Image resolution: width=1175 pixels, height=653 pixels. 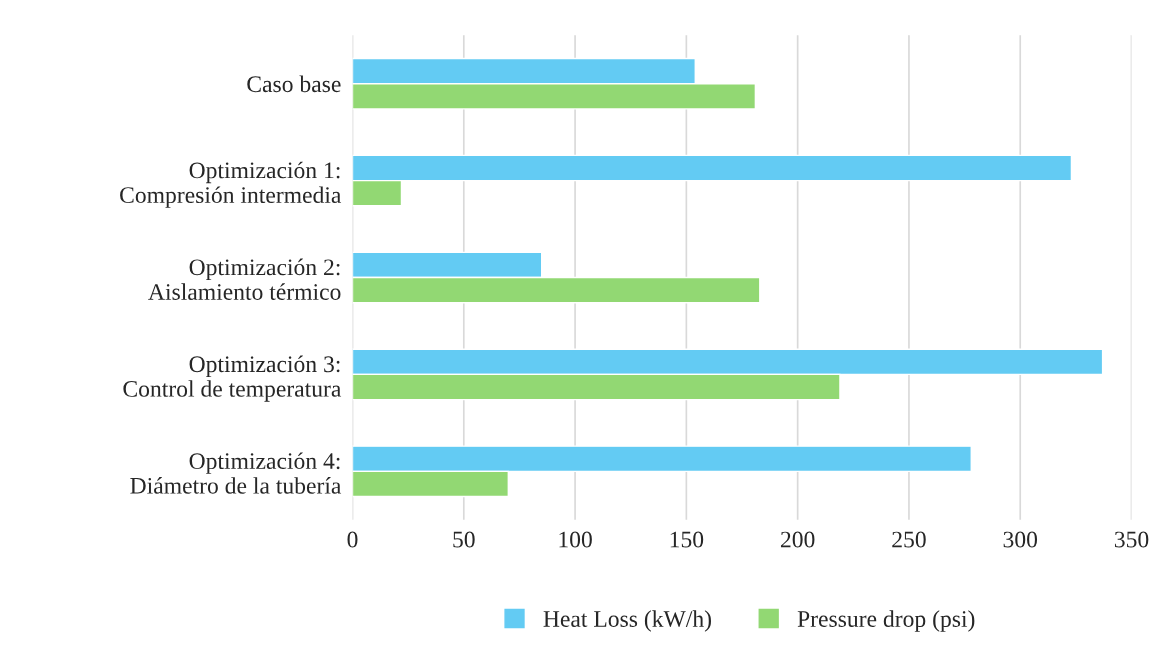 I want to click on legend-label: Heat Loss (kW/h), so click(x=627, y=621).